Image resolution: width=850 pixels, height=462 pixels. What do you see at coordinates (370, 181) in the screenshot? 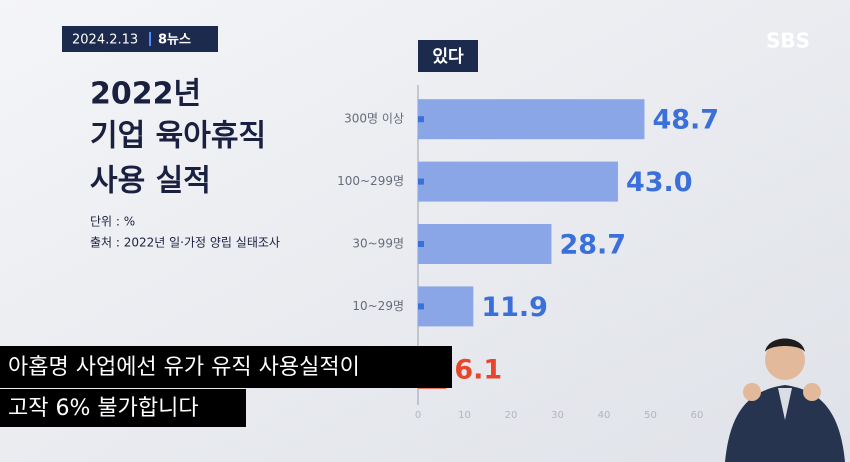
I see `y-tick-label: 100~299명` at bounding box center [370, 181].